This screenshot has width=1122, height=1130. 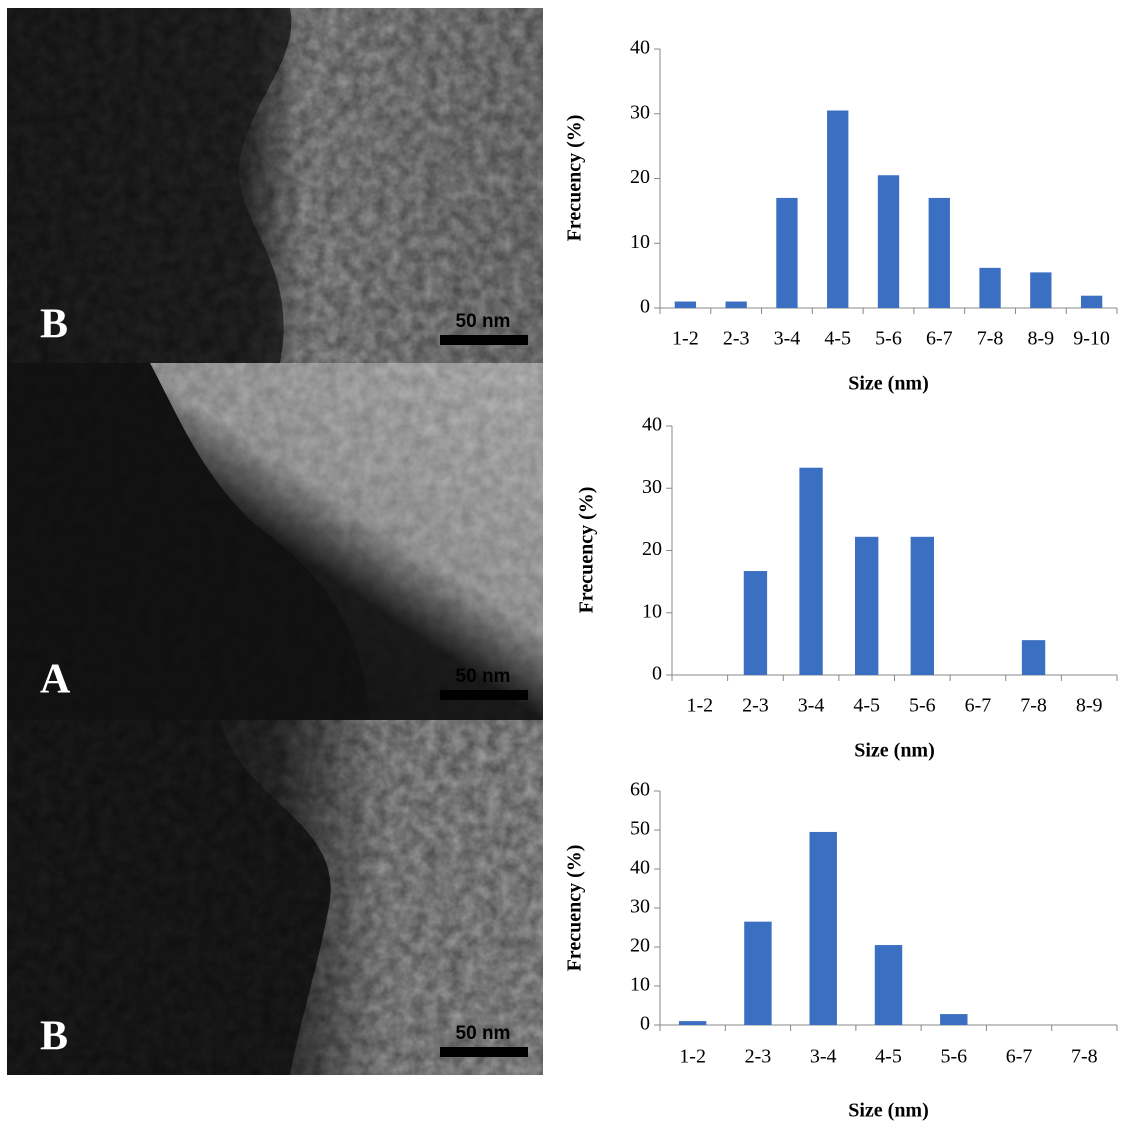 What do you see at coordinates (55, 680) in the screenshot?
I see `panel-label: A` at bounding box center [55, 680].